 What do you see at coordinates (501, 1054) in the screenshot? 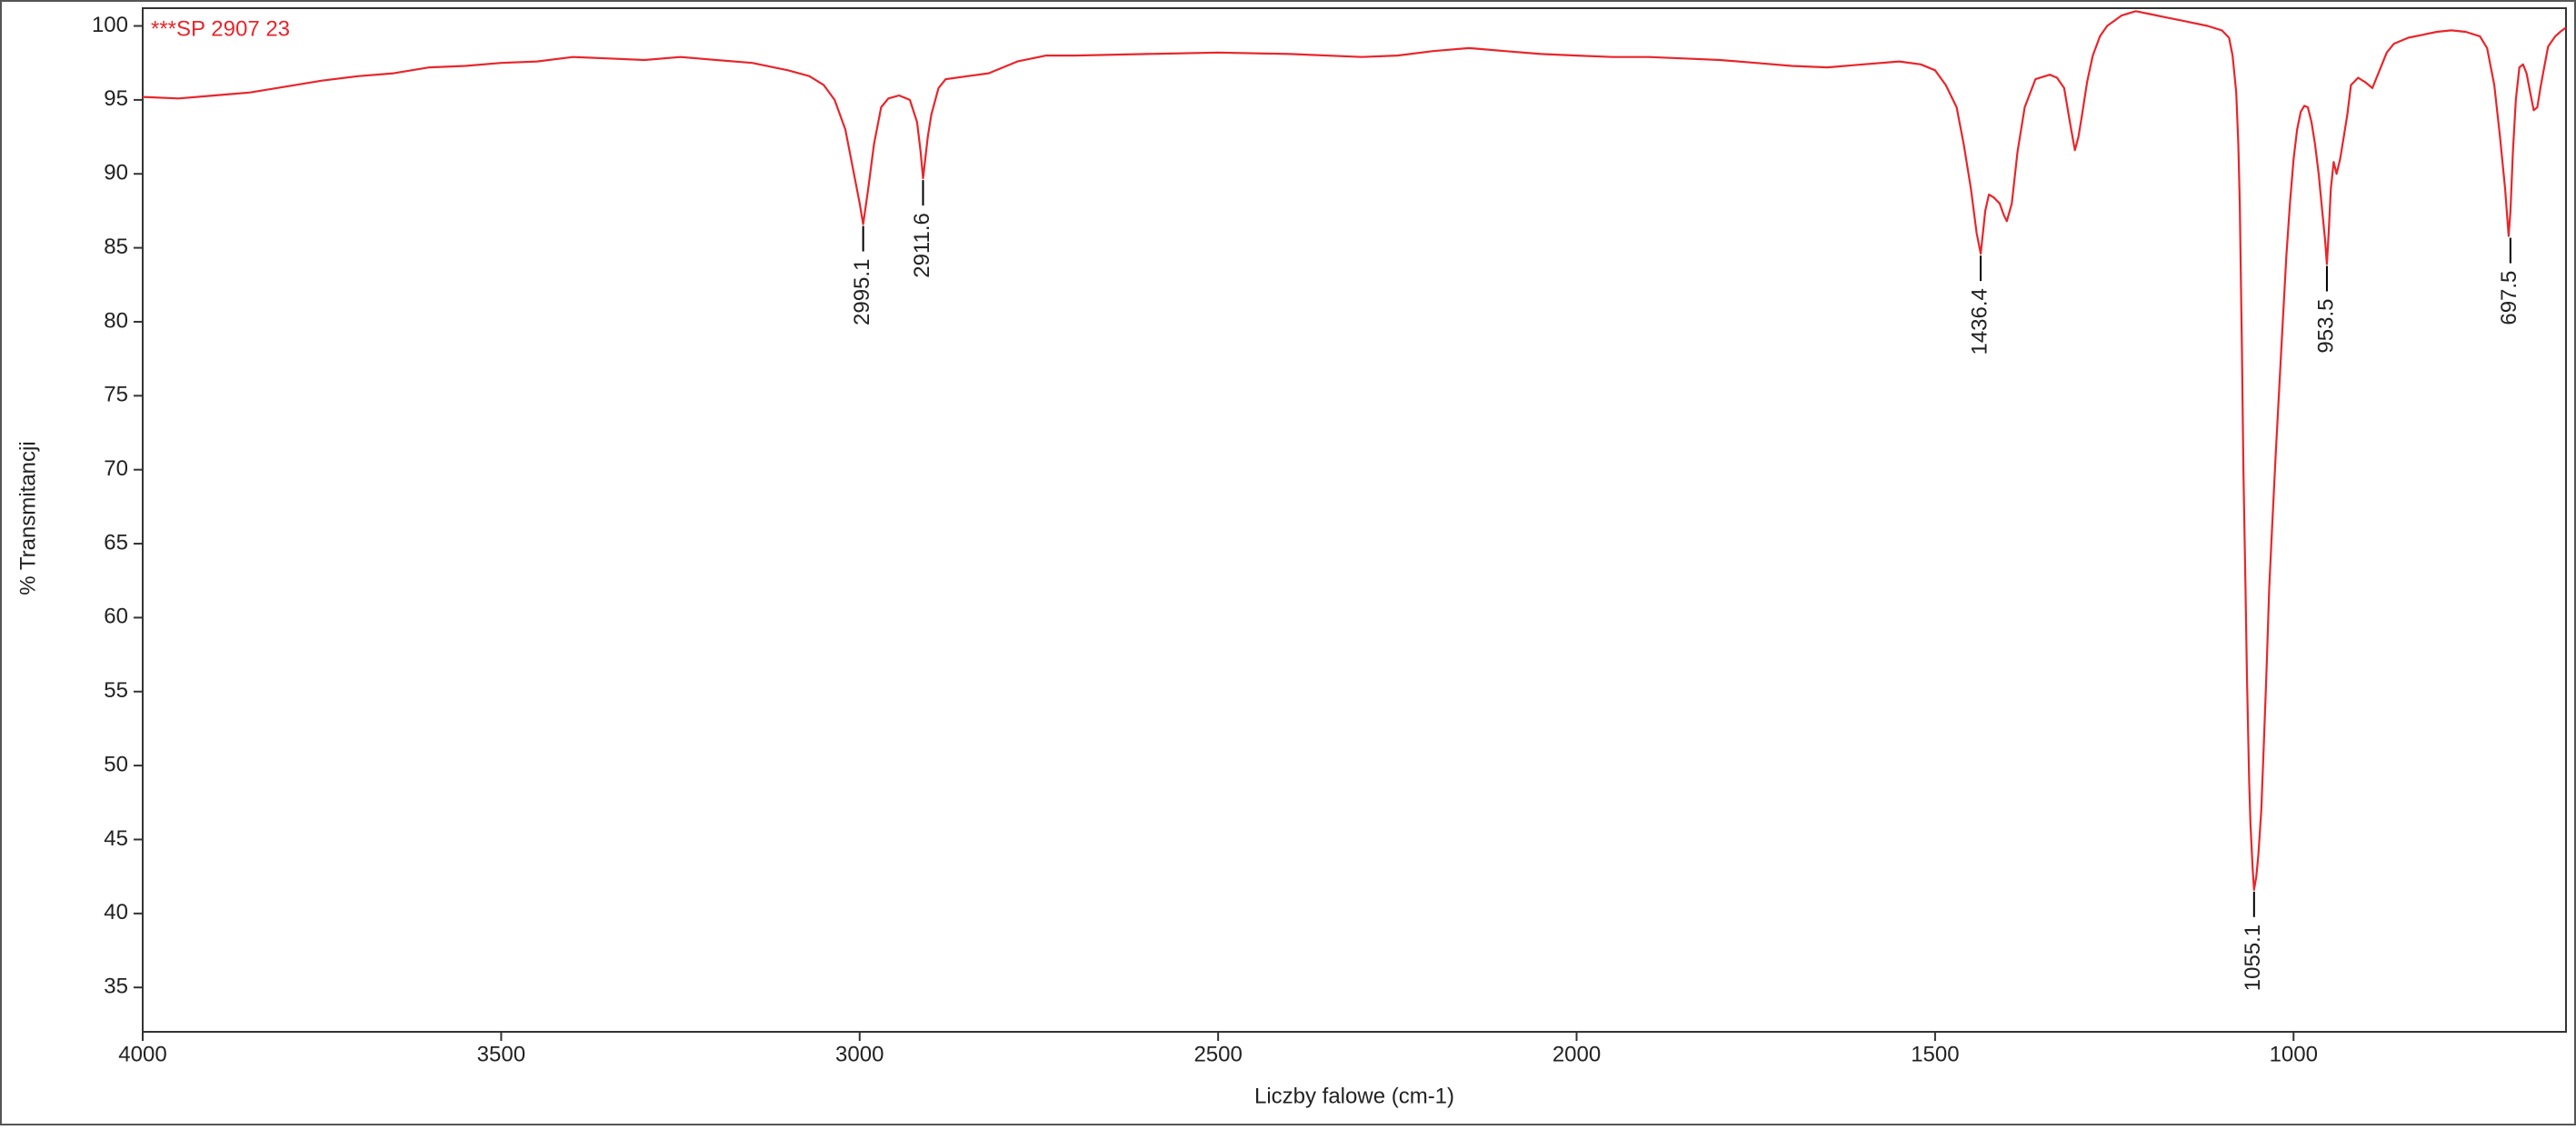
I see `x-tick-label: 3500` at bounding box center [501, 1054].